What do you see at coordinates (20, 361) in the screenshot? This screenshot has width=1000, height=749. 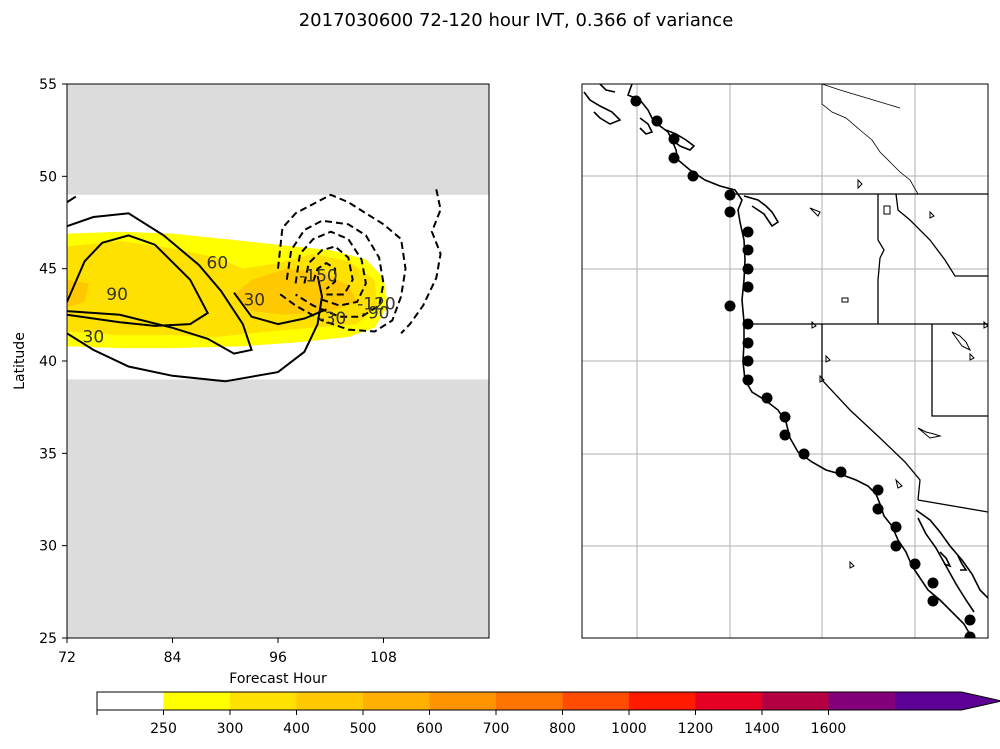 I see `y-axis-label: Latitude` at bounding box center [20, 361].